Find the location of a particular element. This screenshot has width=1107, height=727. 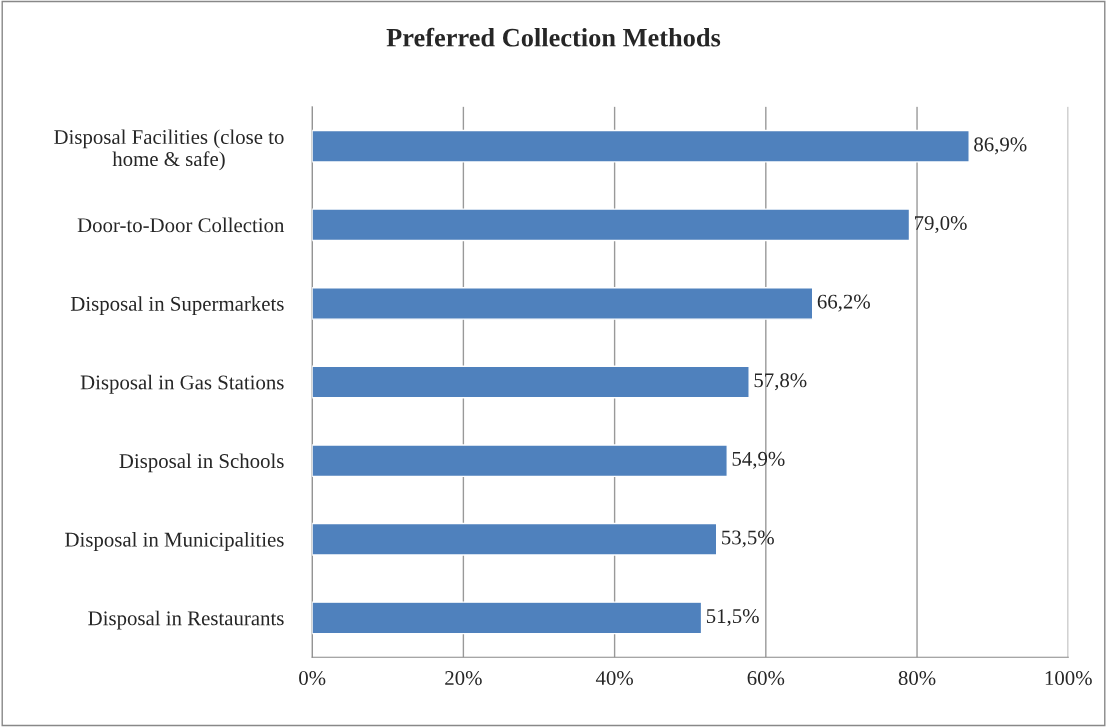

x-tick-label: 20% is located at coordinates (463, 678).